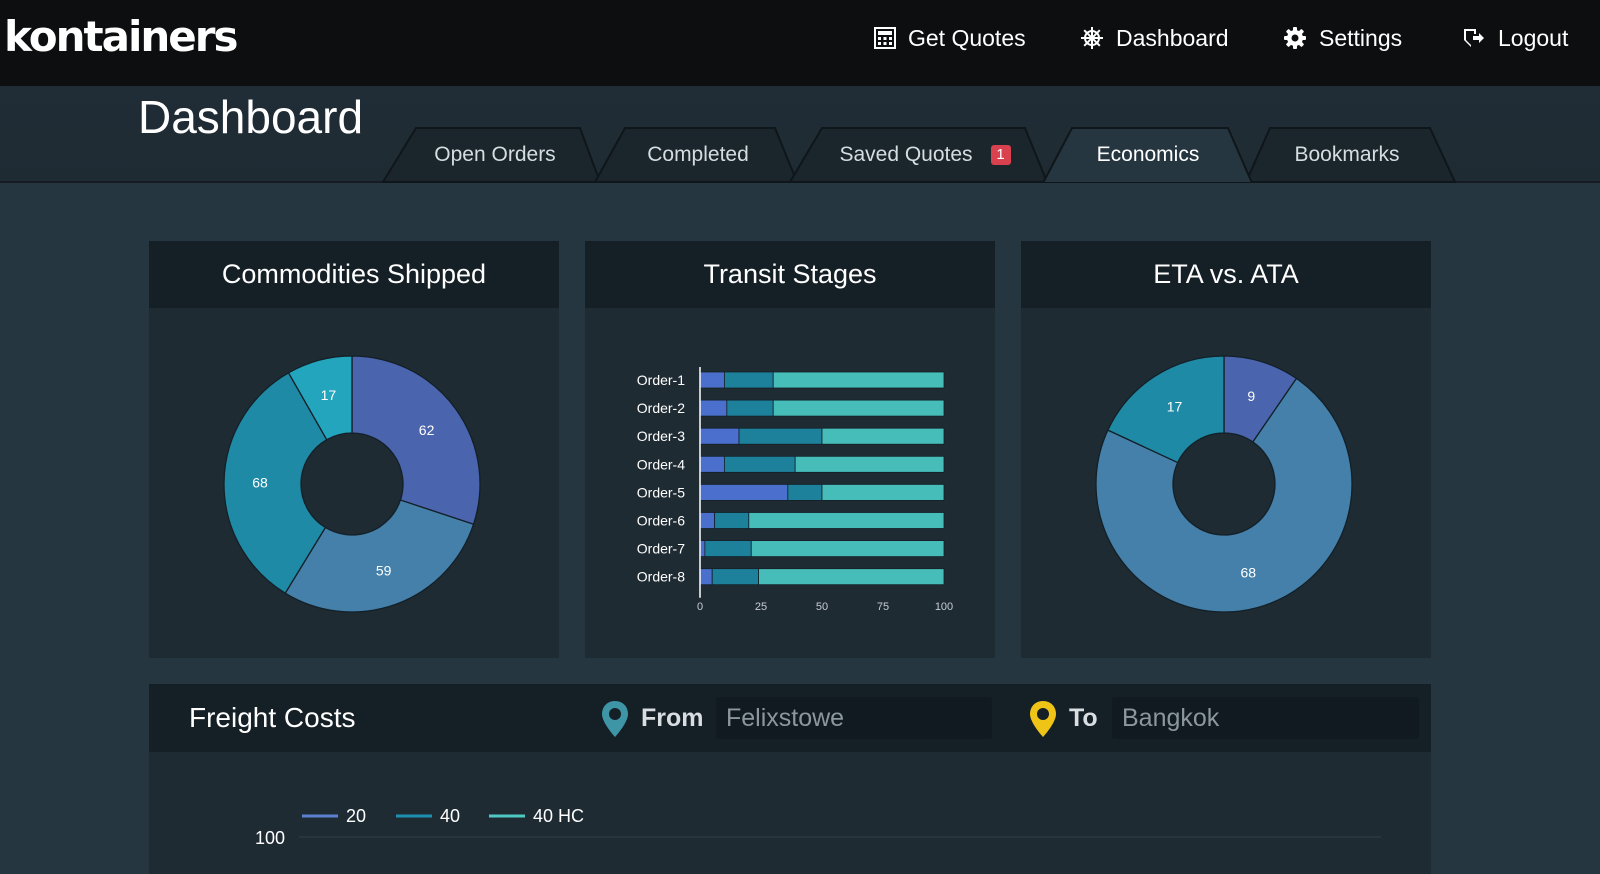 The image size is (1600, 874). Describe the element at coordinates (121, 36) in the screenshot. I see `brand-logo: kontainers` at that location.